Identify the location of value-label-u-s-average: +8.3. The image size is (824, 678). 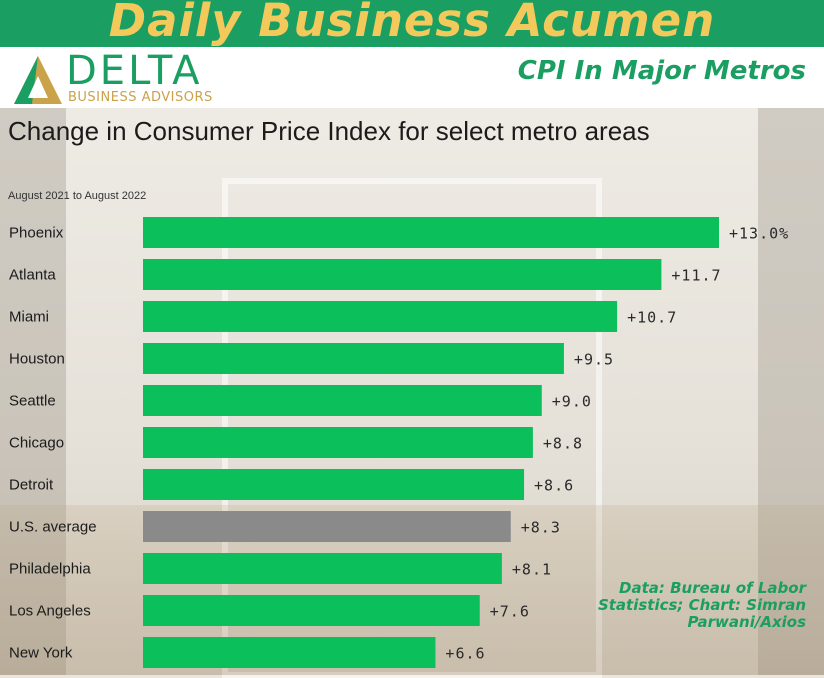
(541, 528).